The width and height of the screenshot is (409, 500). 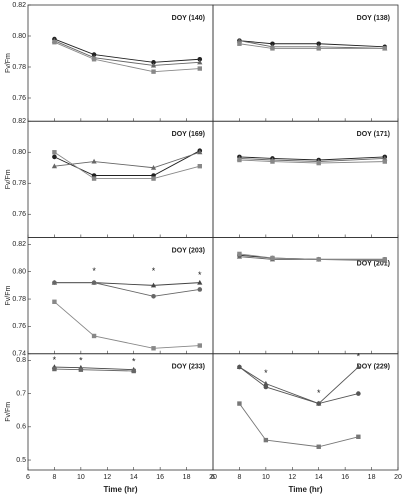 I want to click on y-tick-label: 0.6, so click(x=21, y=427).